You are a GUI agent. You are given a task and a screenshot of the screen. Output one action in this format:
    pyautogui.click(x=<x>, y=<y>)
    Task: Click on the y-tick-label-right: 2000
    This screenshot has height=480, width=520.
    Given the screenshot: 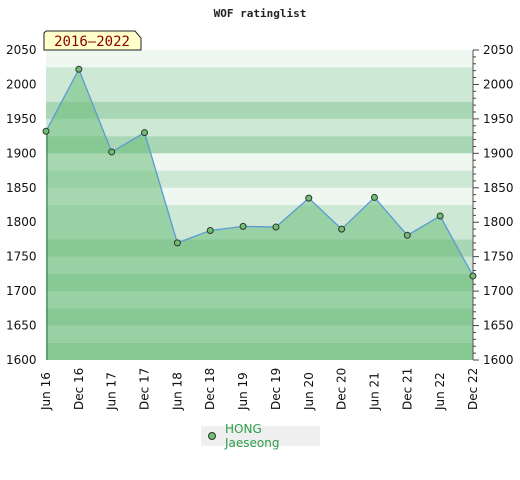 What is the action you would take?
    pyautogui.click(x=498, y=84)
    